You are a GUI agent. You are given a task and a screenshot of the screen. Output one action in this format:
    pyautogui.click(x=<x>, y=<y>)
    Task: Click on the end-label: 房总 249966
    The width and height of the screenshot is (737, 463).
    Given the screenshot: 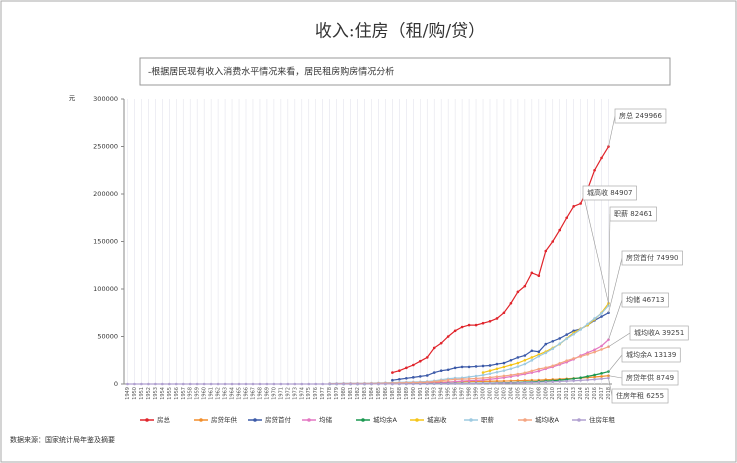 What is the action you would take?
    pyautogui.click(x=640, y=115)
    